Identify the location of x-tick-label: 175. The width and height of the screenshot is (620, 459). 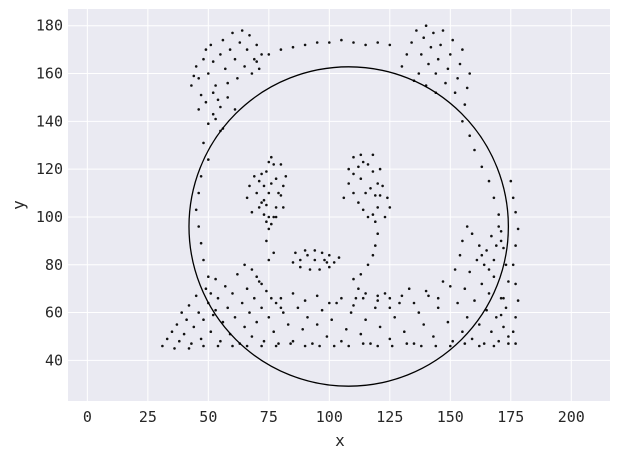
(510, 417).